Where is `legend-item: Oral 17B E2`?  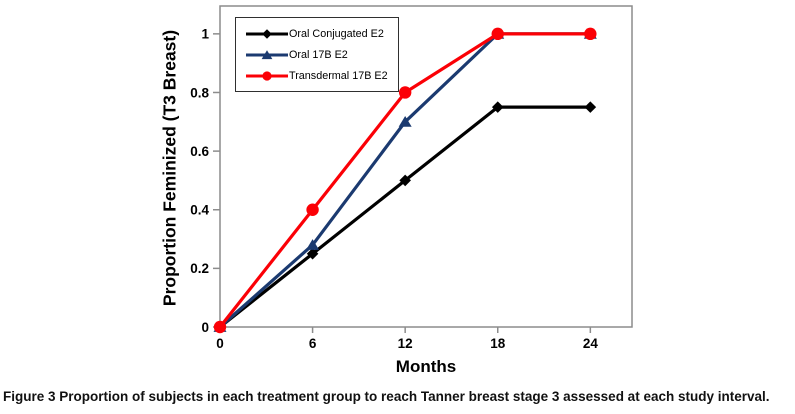
legend-item: Oral 17B E2 is located at coordinates (316, 54).